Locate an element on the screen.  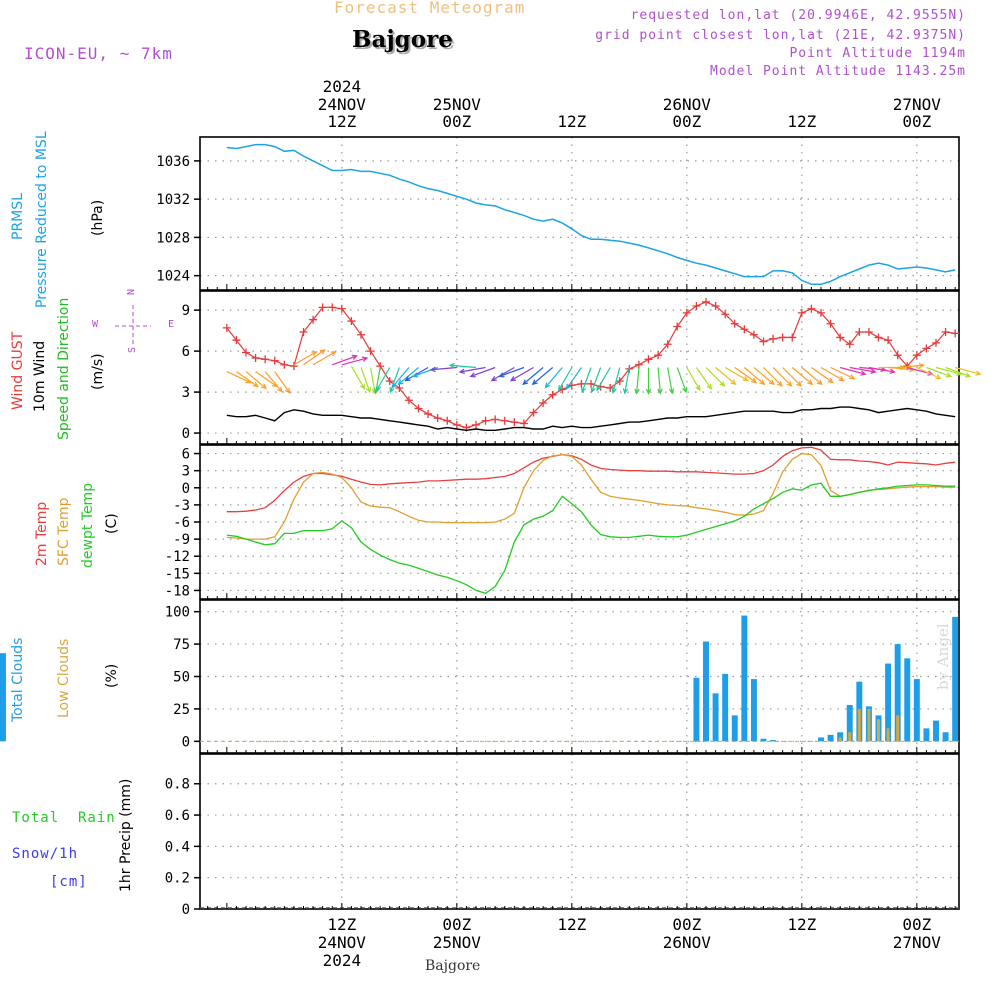
y-tick-label: -3 is located at coordinates (181, 506).